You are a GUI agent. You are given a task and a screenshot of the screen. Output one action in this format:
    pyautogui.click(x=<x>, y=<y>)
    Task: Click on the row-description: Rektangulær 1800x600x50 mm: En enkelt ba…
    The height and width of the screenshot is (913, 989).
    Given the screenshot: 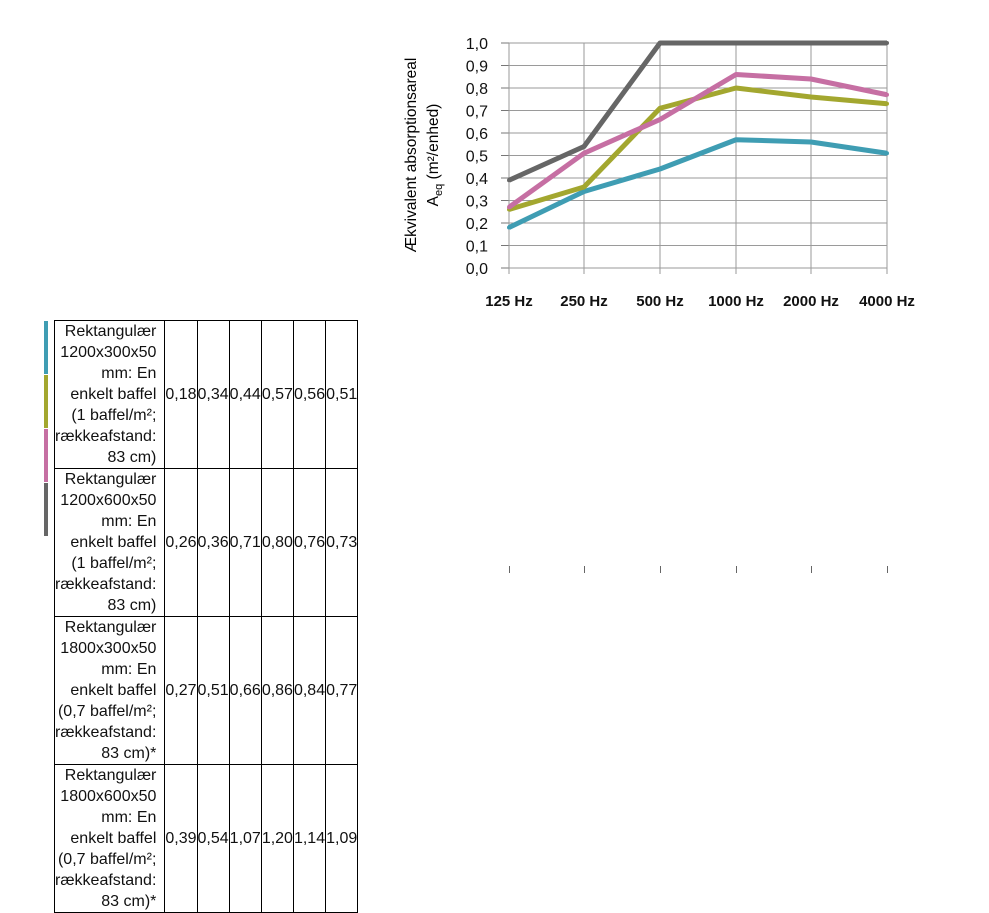 What is the action you would take?
    pyautogui.click(x=109, y=838)
    